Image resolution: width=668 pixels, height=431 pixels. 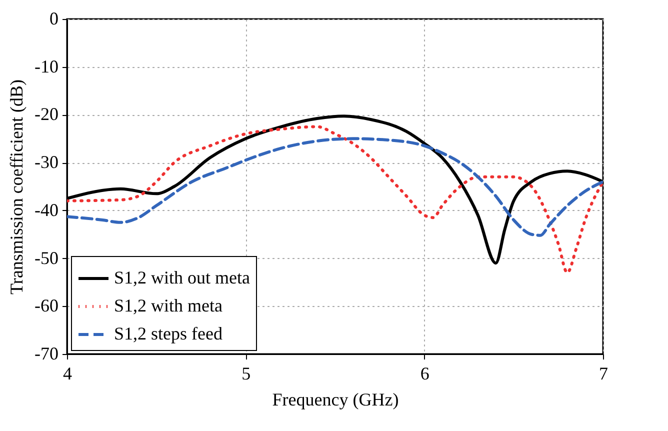 I want to click on y-tick-label: -60, so click(x=46, y=306).